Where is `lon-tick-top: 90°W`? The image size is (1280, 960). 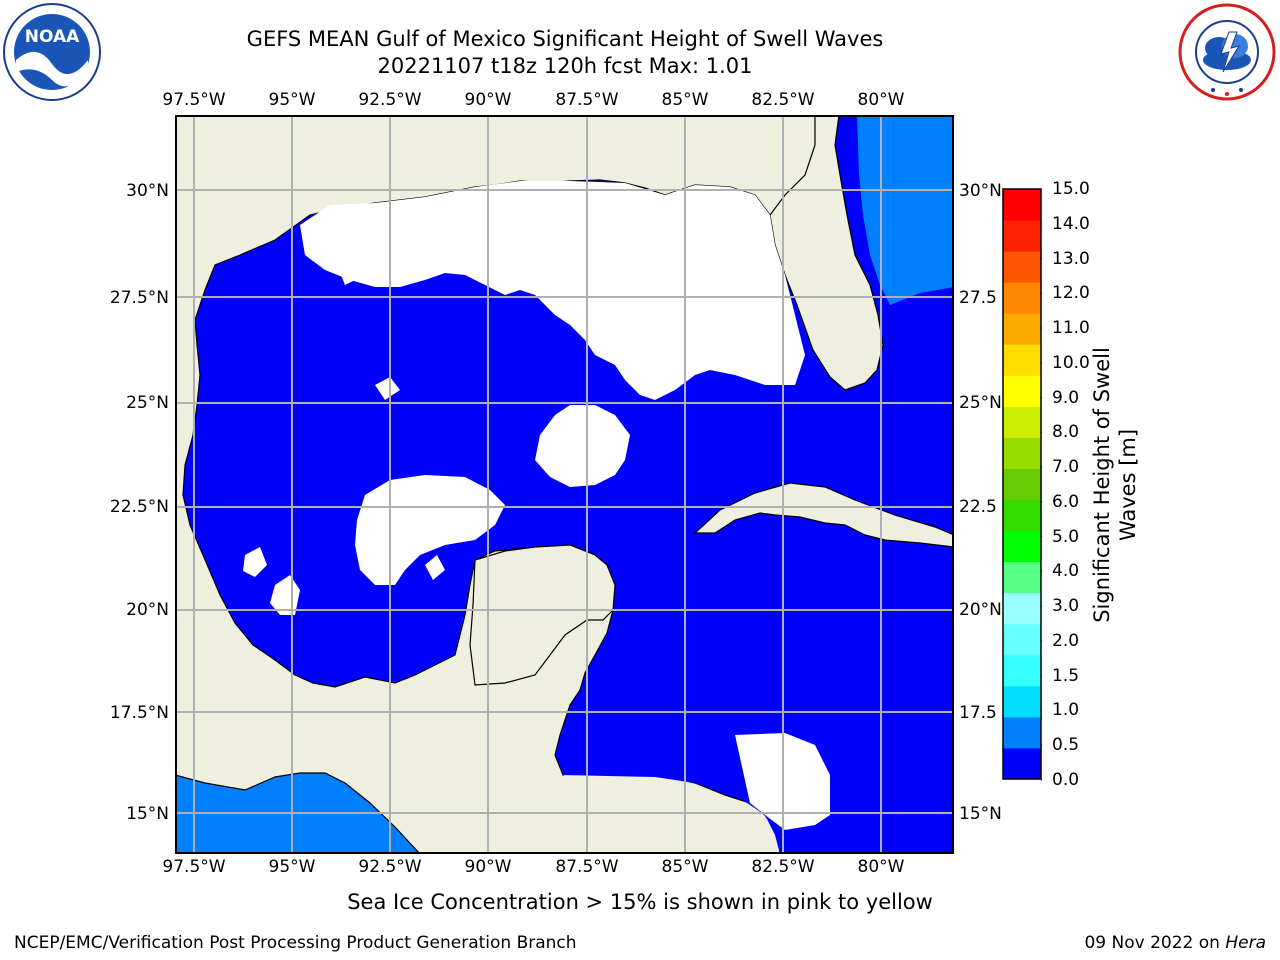
lon-tick-top: 90°W is located at coordinates (488, 100).